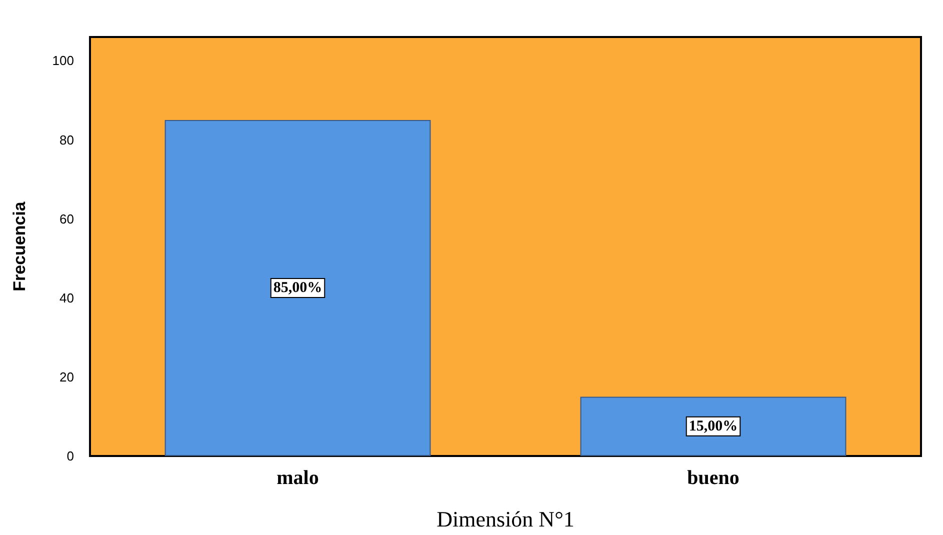  Describe the element at coordinates (70, 456) in the screenshot. I see `y-tick-label: 0` at that location.